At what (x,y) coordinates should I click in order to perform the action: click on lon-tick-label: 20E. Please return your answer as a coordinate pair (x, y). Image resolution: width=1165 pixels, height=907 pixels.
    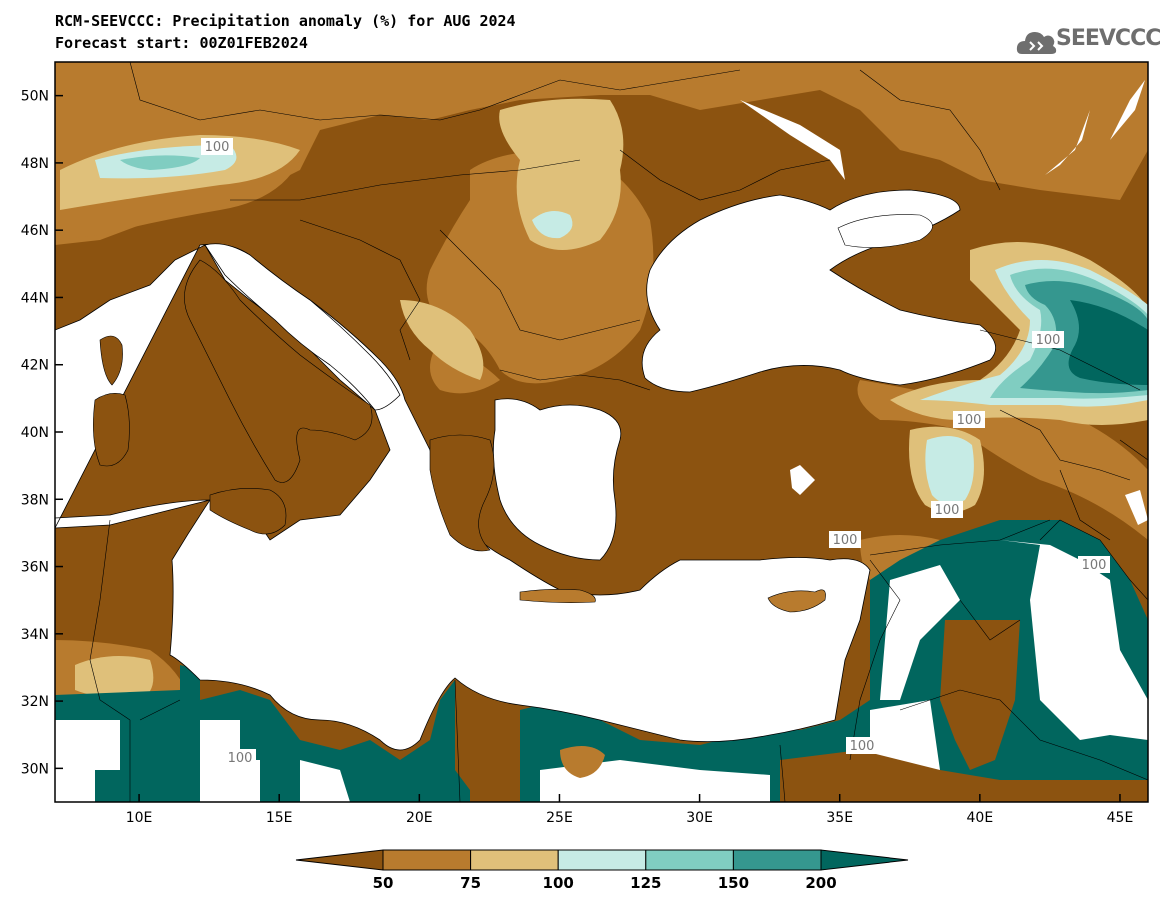
    Looking at the image, I should click on (419, 818).